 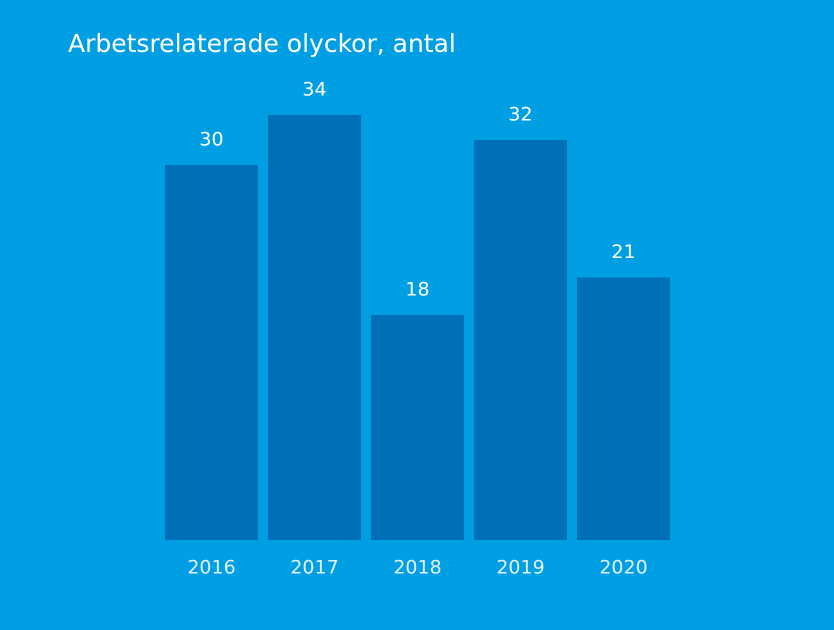 I want to click on value-label: 34, so click(x=314, y=90).